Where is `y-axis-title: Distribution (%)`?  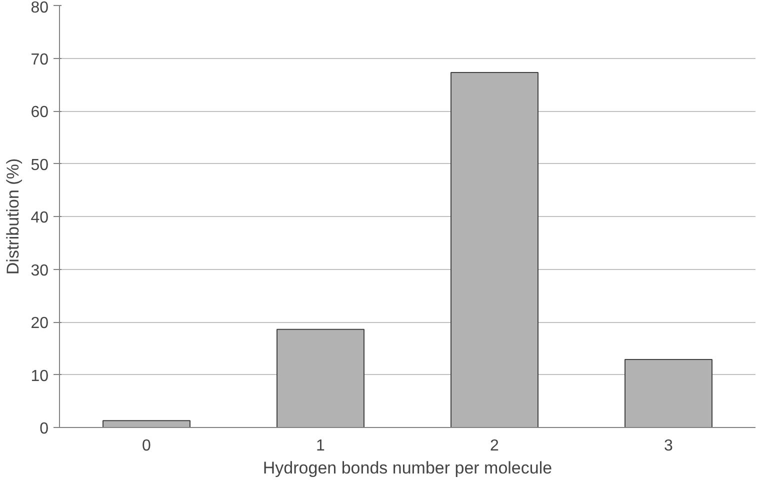
y-axis-title: Distribution (%) is located at coordinates (13, 216).